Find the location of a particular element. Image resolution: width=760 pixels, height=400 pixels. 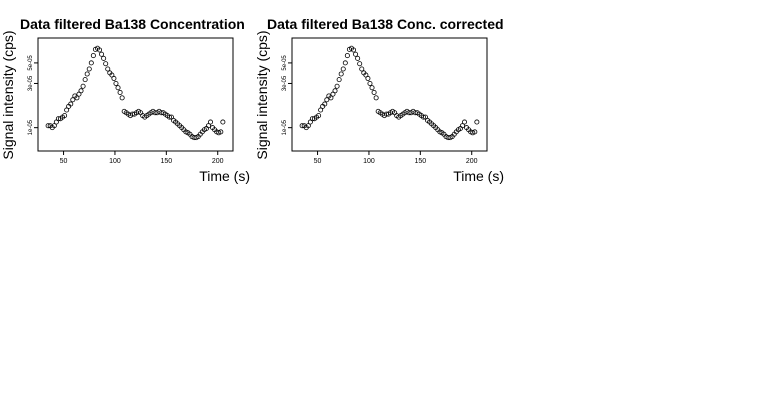

chart-title: Data filtered Ba138 Conc. corrected is located at coordinates (385, 24).